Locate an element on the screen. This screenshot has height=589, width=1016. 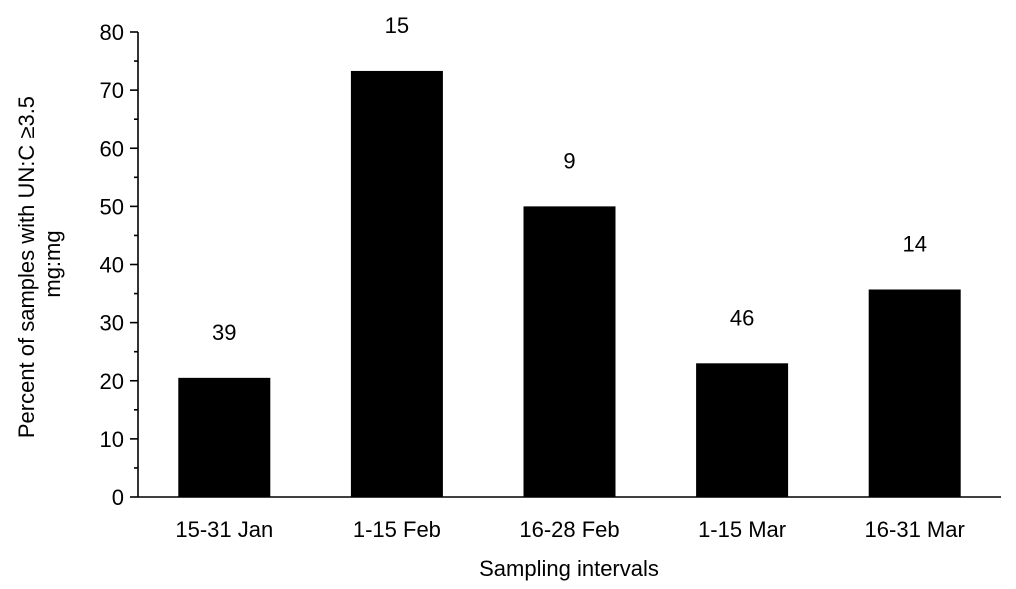
y-axis-ticks: 0 10 20 30 40 50 60 70 80 is located at coordinates (119, 265).